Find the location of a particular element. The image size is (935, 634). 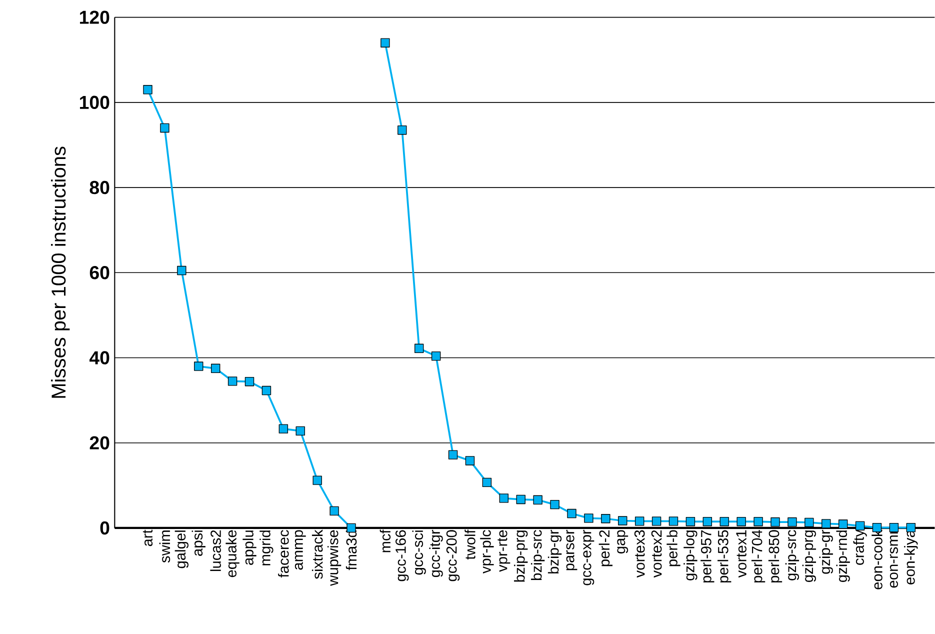

x-tick-label: bzip-src is located at coordinates (537, 555).